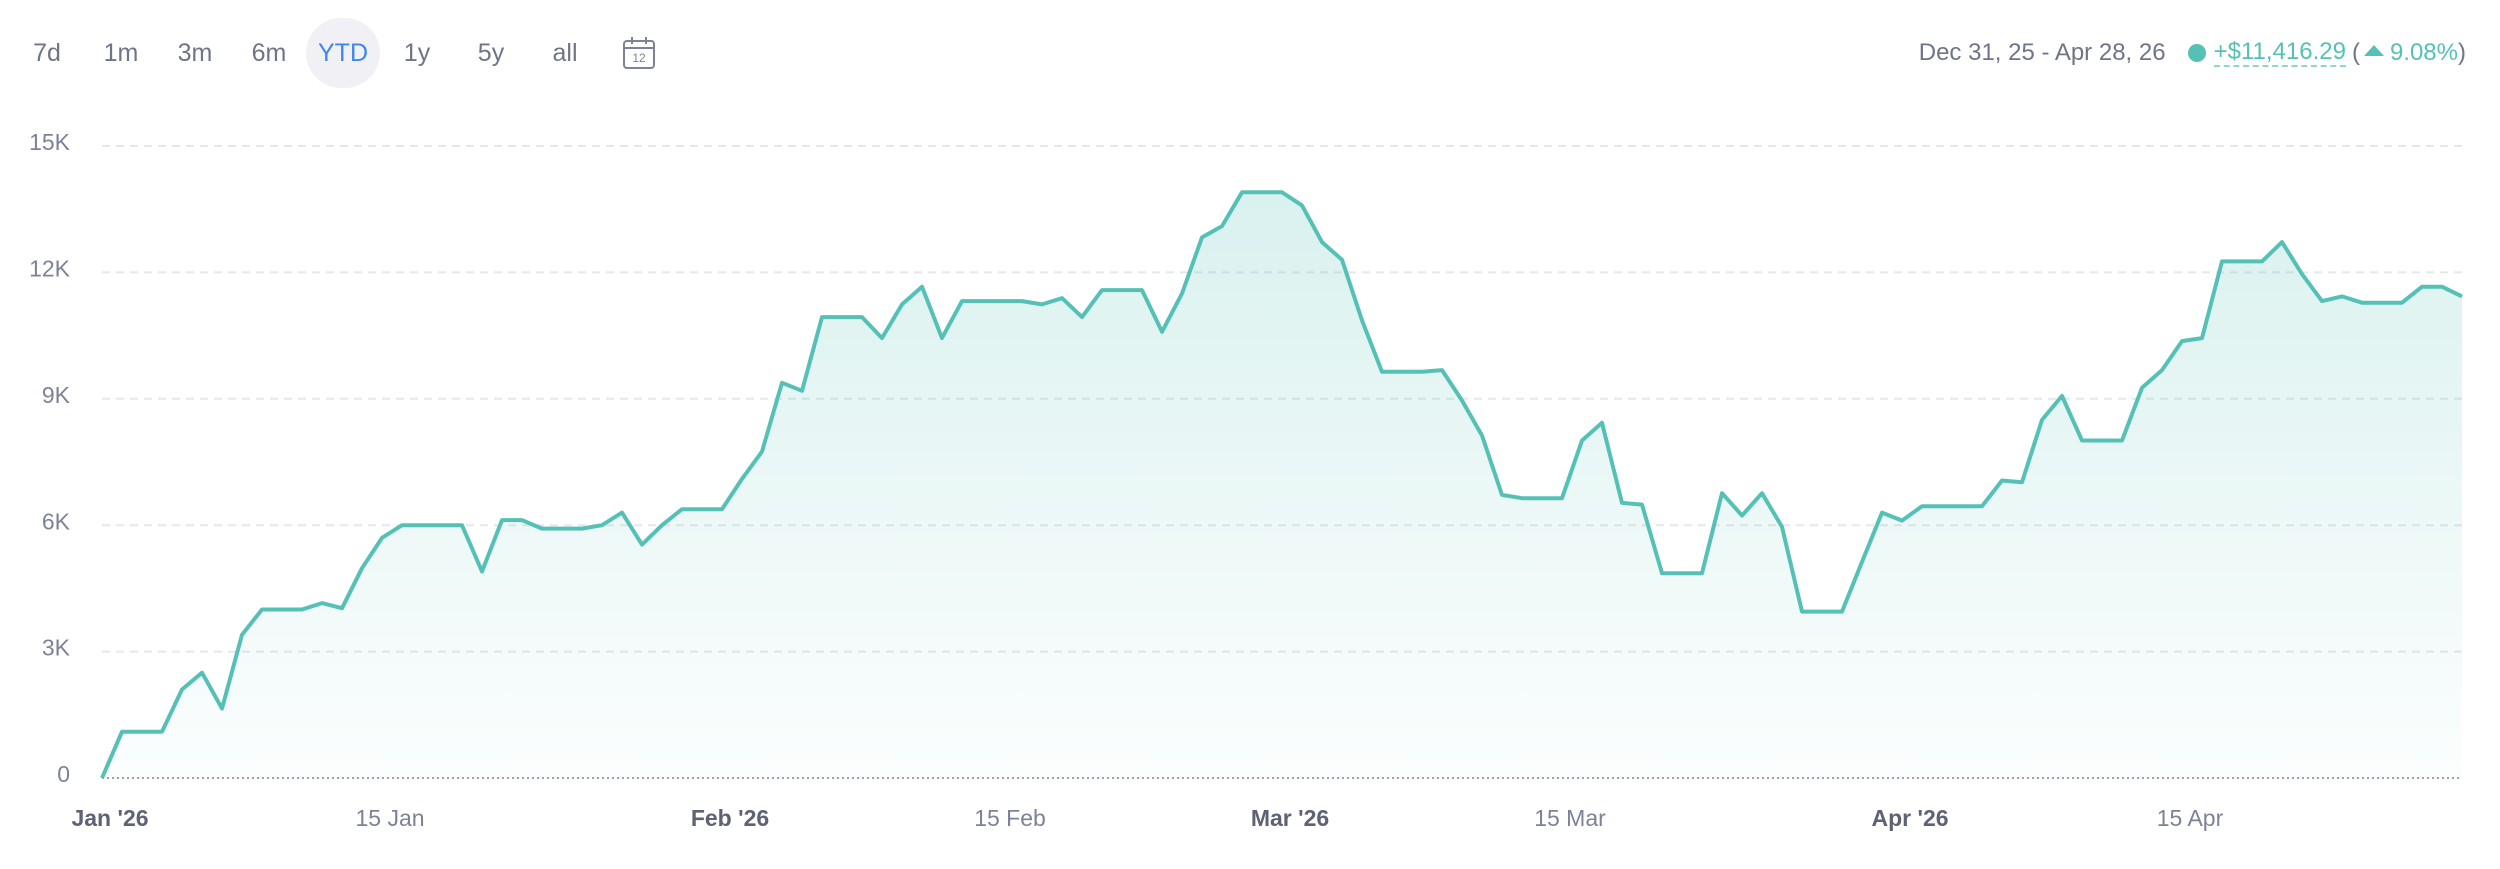 The height and width of the screenshot is (869, 2500). What do you see at coordinates (56, 395) in the screenshot?
I see `y-tick-label: 9K` at bounding box center [56, 395].